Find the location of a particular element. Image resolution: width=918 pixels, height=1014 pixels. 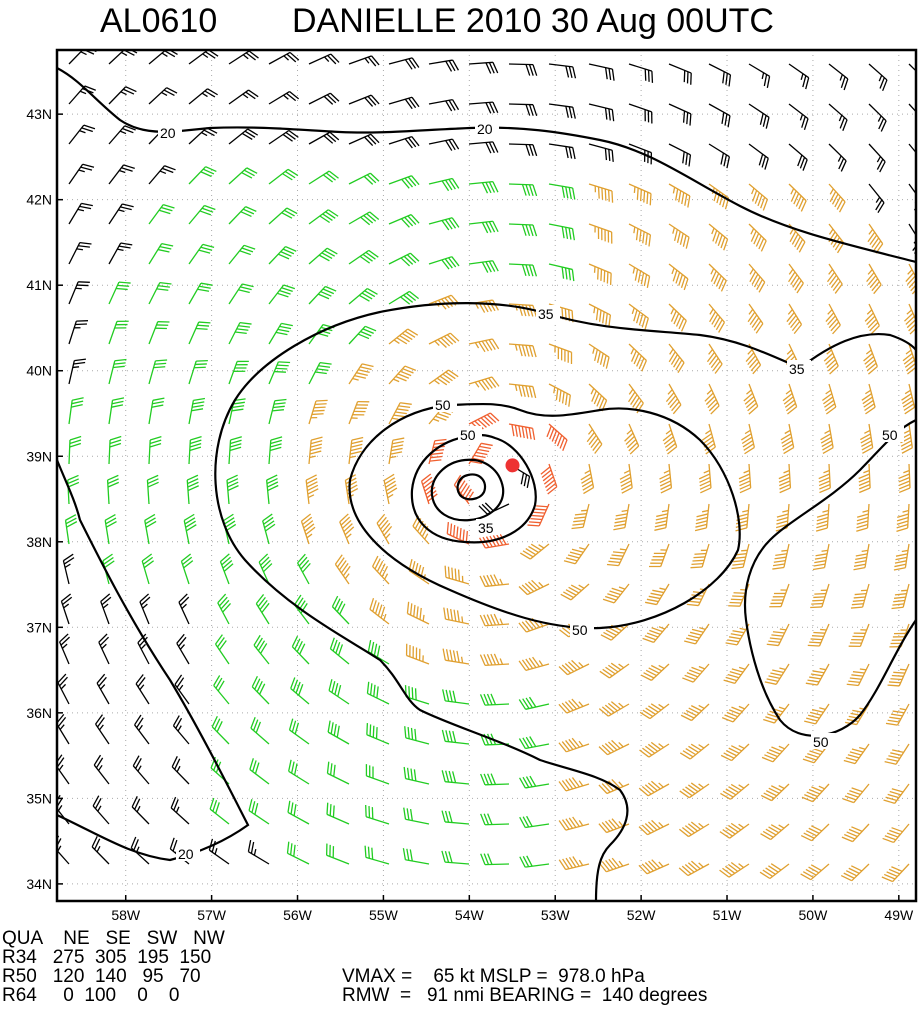

contour-label-50-a: 50 is located at coordinates (443, 405).